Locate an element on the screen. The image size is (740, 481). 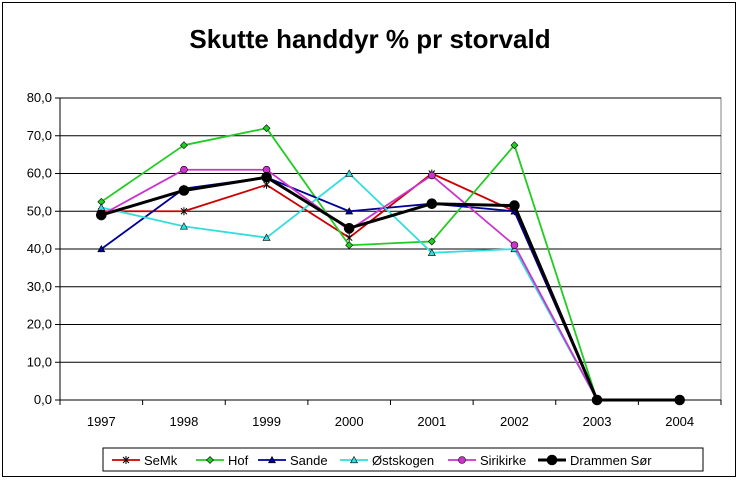
x-tick-label: 2004 is located at coordinates (679, 421).